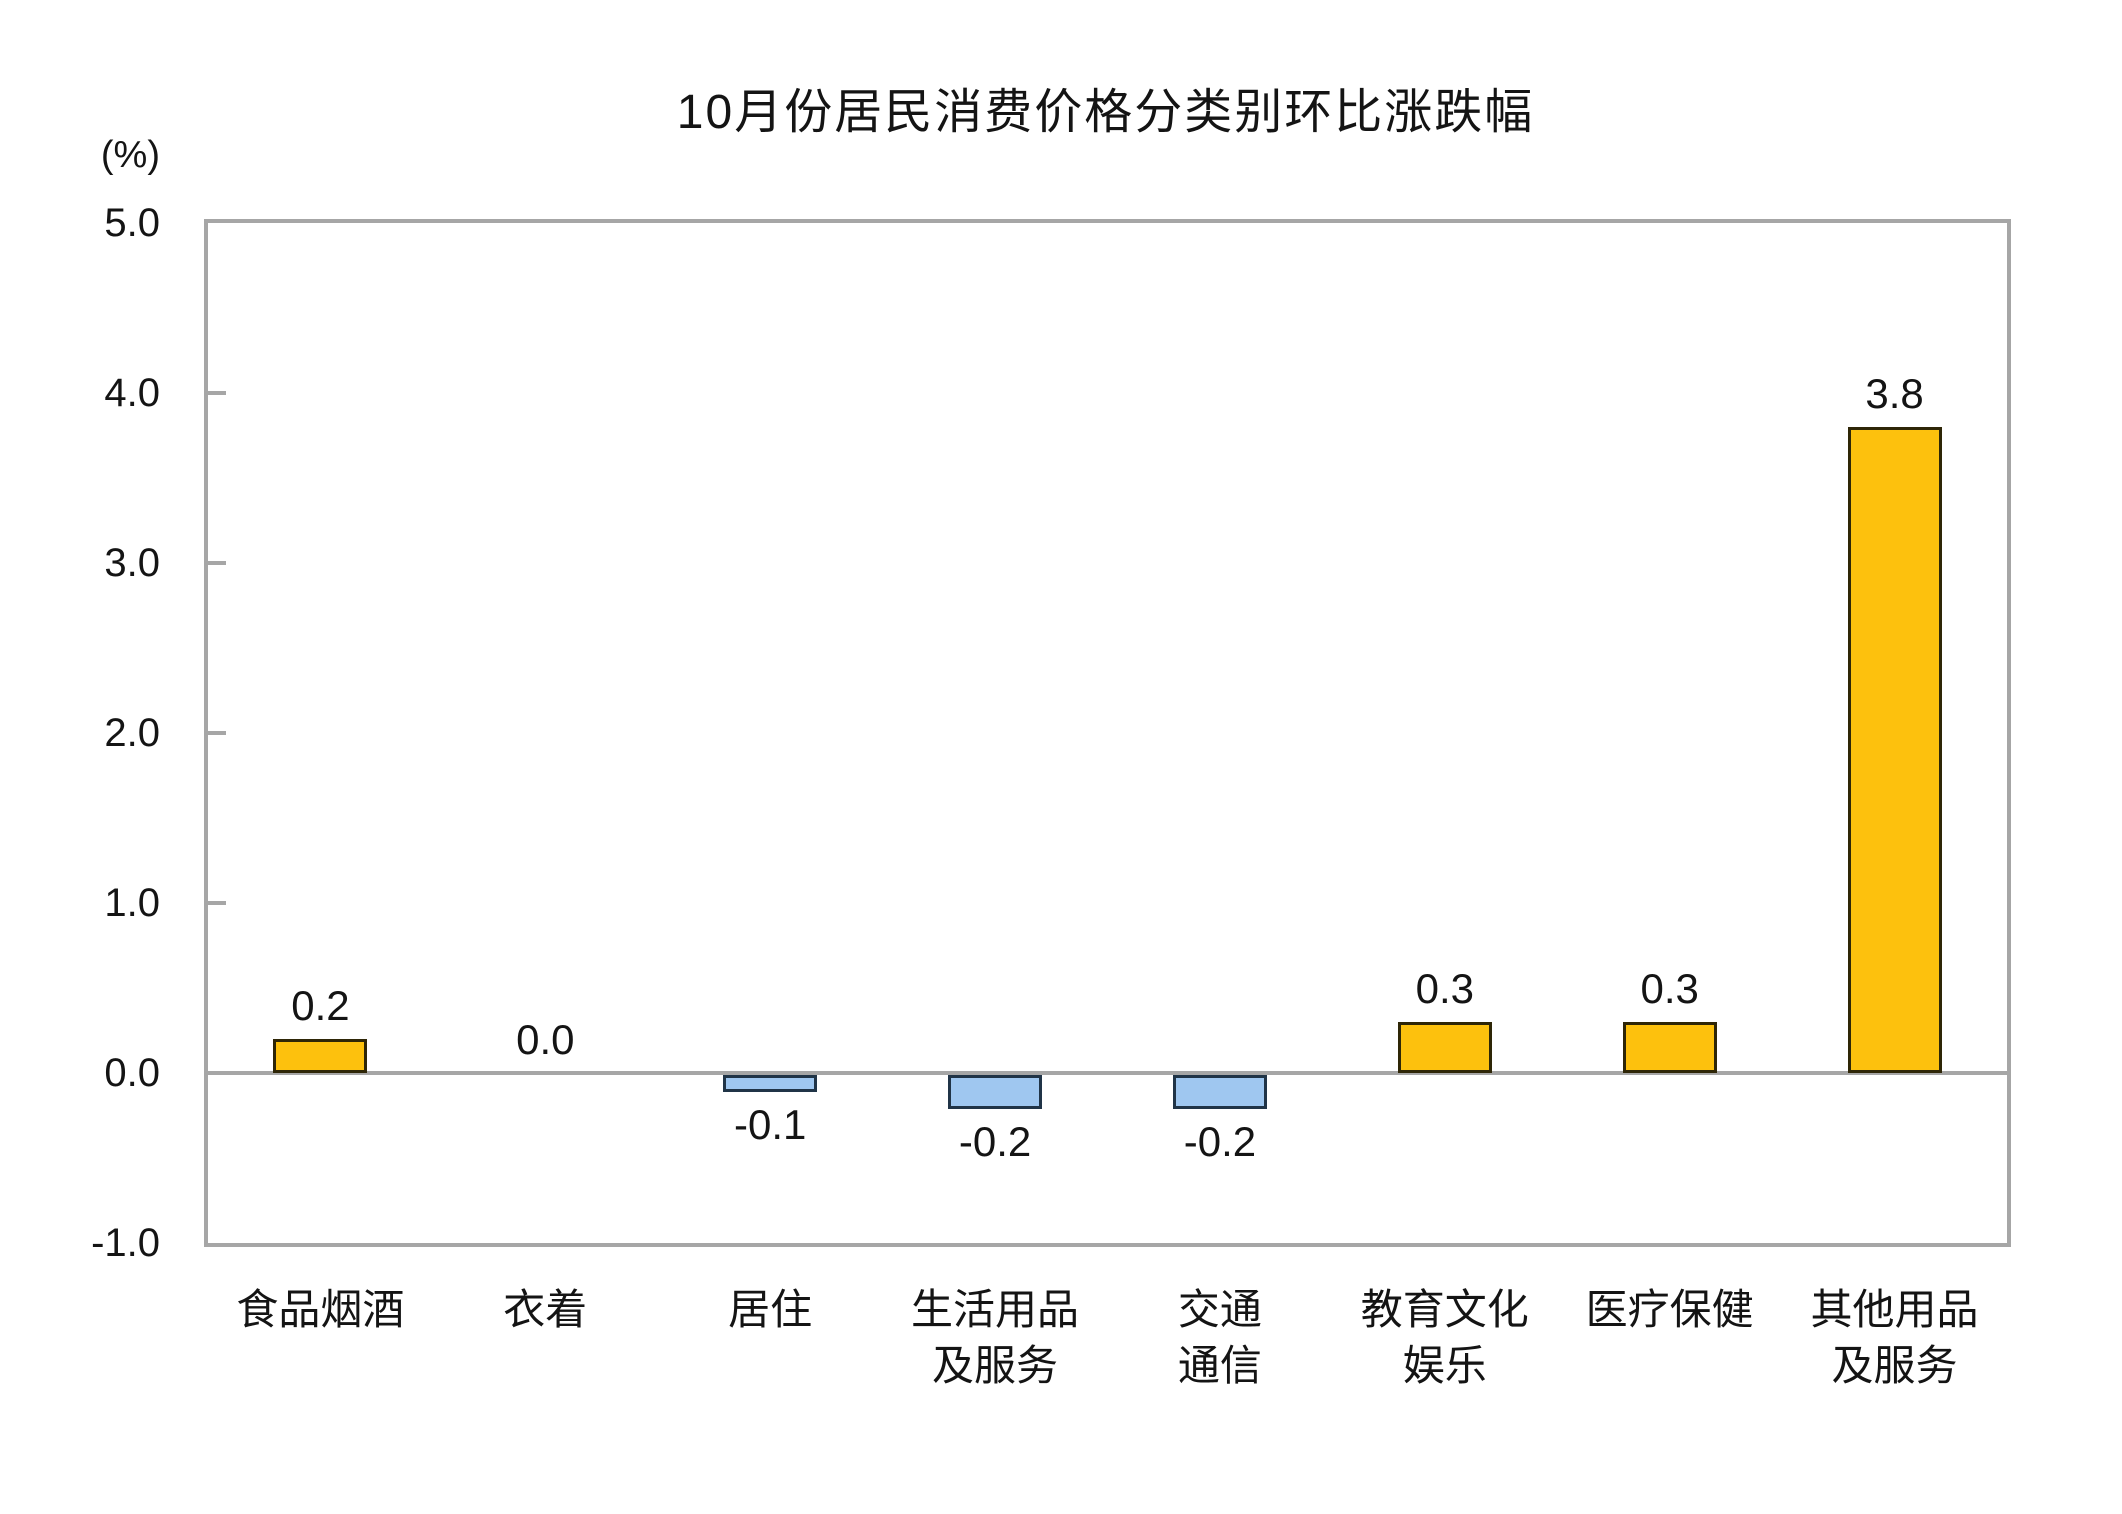 The width and height of the screenshot is (2122, 1514). I want to click on x-axis-category-label: 教育文化 娱乐, so click(1444, 1337).